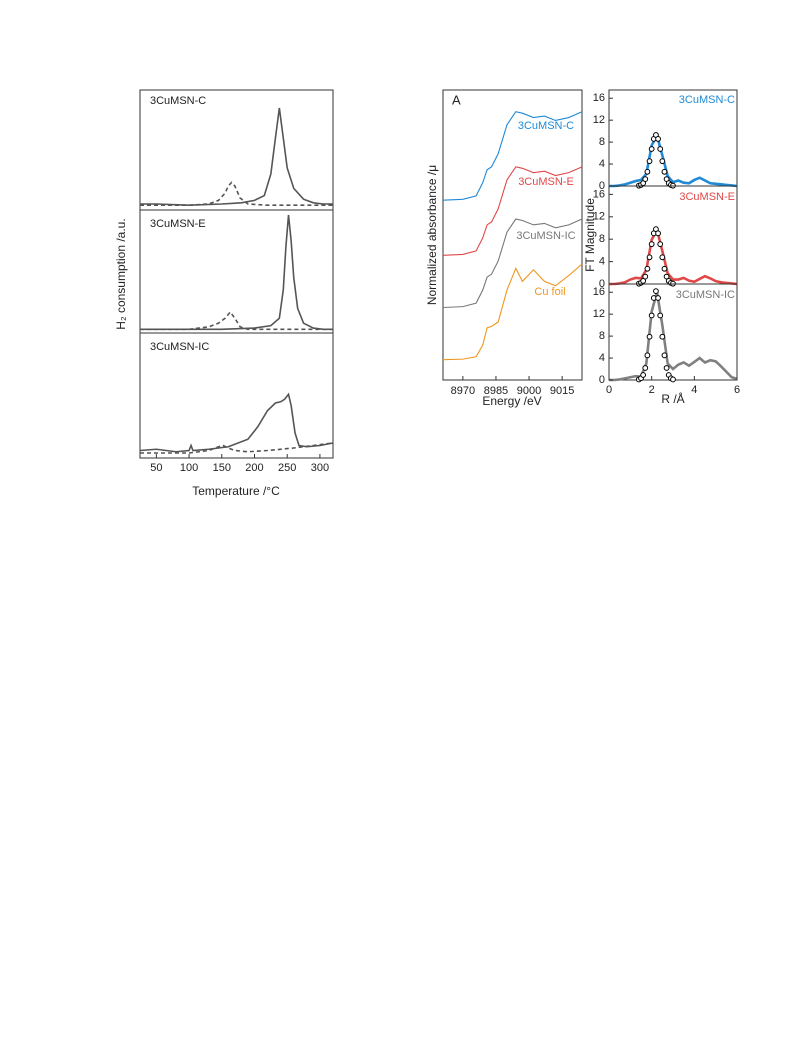 This screenshot has height=1057, width=793. Describe the element at coordinates (463, 391) in the screenshot. I see `x-tick-label: 8970` at that location.